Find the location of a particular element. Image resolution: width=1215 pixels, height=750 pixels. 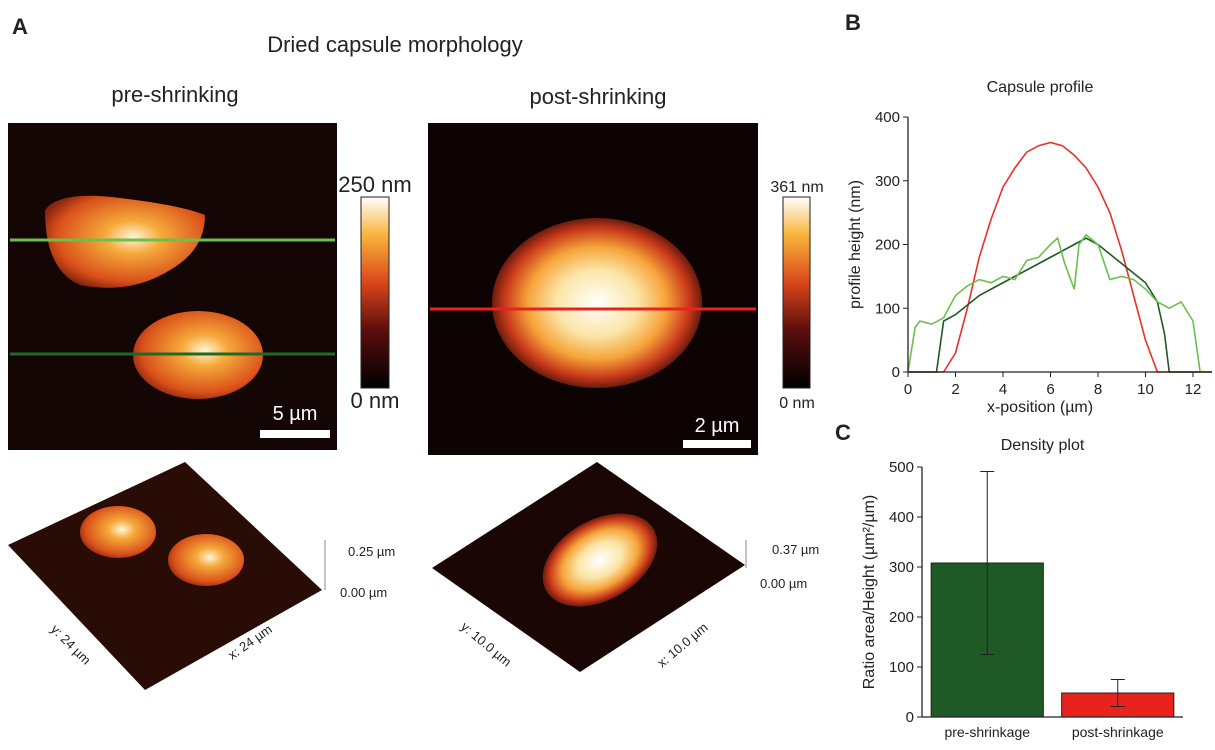

x-tick-label: pre-shrinkage is located at coordinates (987, 732).